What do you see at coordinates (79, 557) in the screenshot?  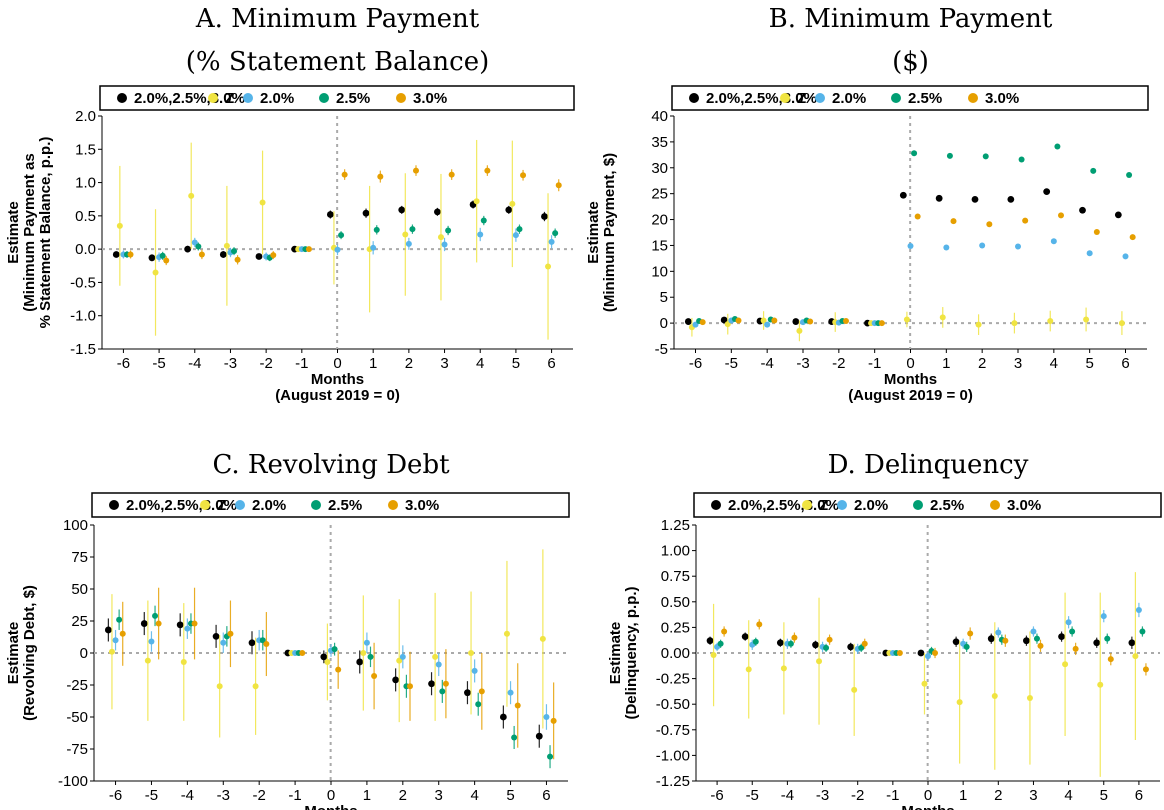 I see `y-tick-label: 75` at bounding box center [79, 557].